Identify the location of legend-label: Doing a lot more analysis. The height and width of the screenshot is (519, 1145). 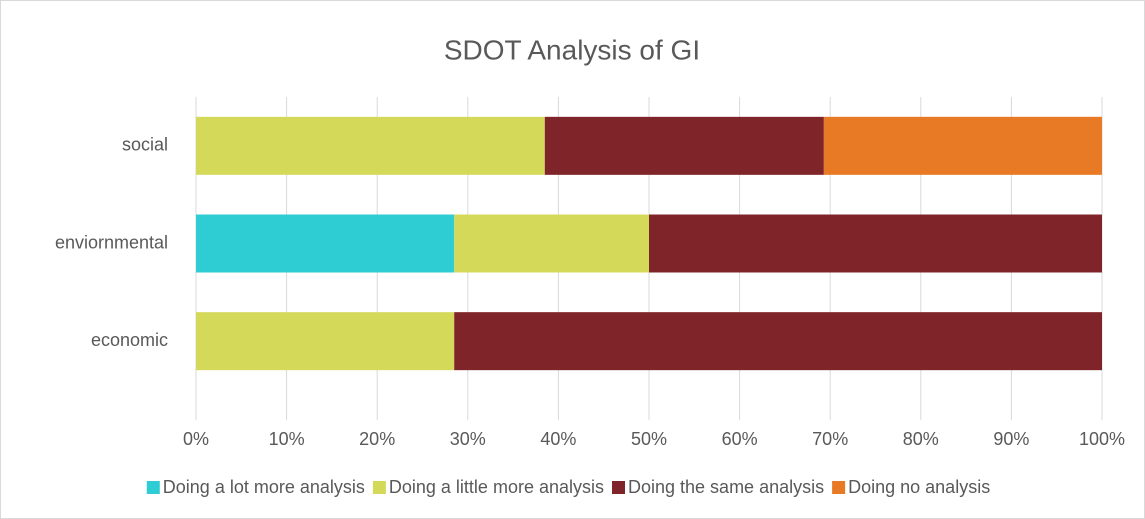
(264, 487).